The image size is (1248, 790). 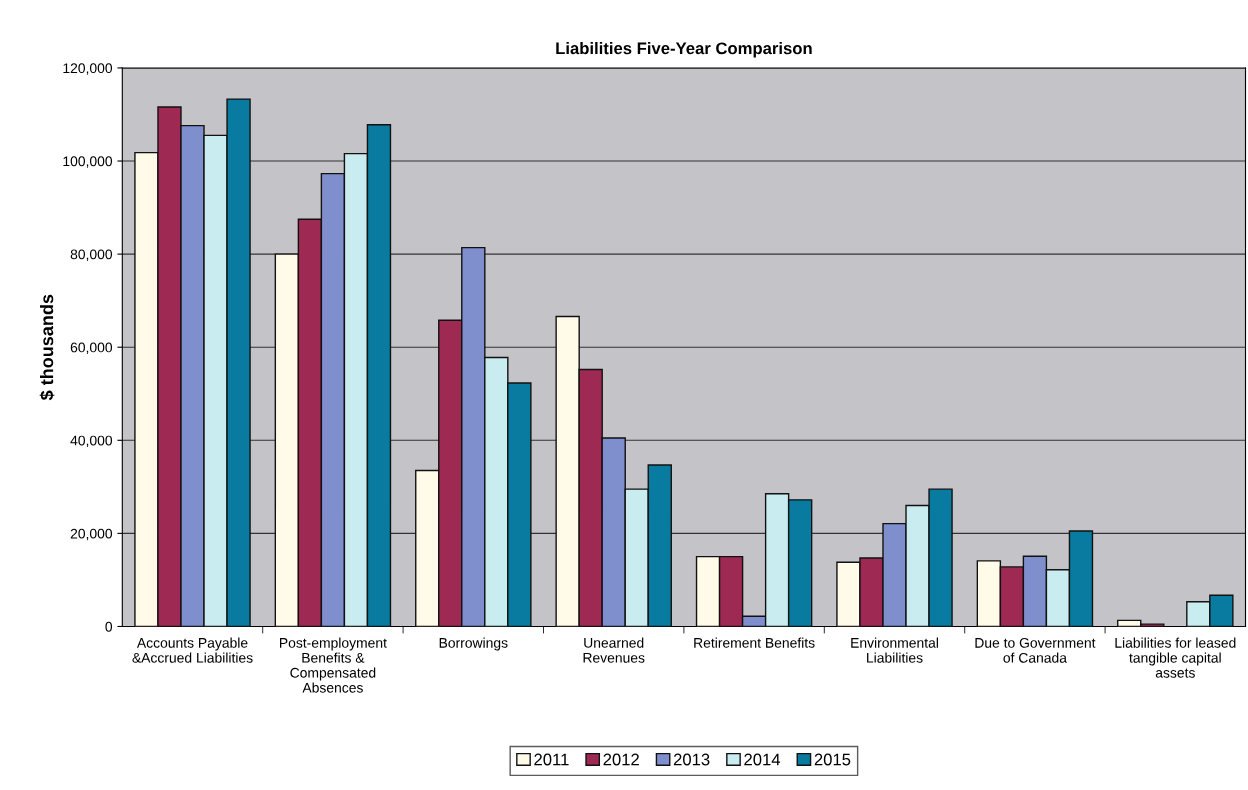 What do you see at coordinates (1175, 657) in the screenshot?
I see `x-tick-label: Liabilities for leased tangible capital assets` at bounding box center [1175, 657].